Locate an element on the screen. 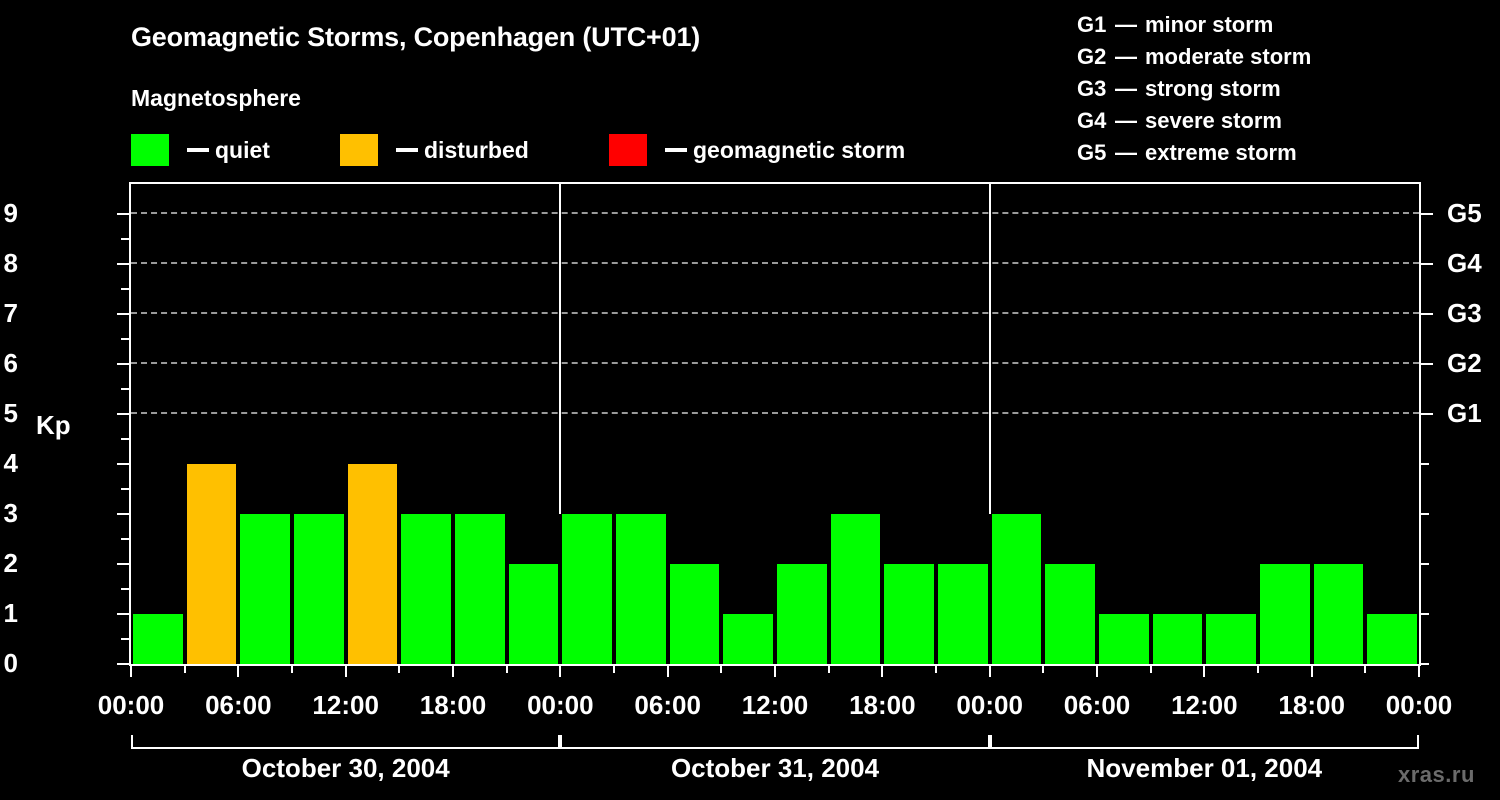 Image resolution: width=1500 pixels, height=800 pixels. page-title: Geomagnetic Storms, Copenhagen (UTC+01) is located at coordinates (416, 37).